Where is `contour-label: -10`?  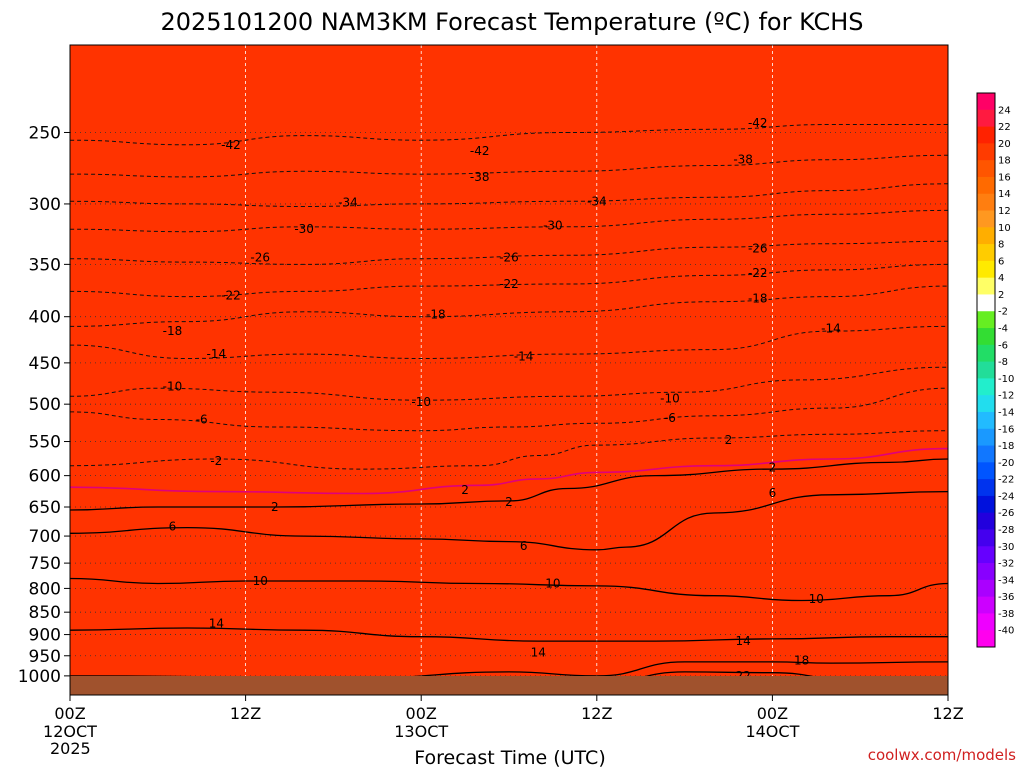
contour-label: -10 is located at coordinates (421, 402).